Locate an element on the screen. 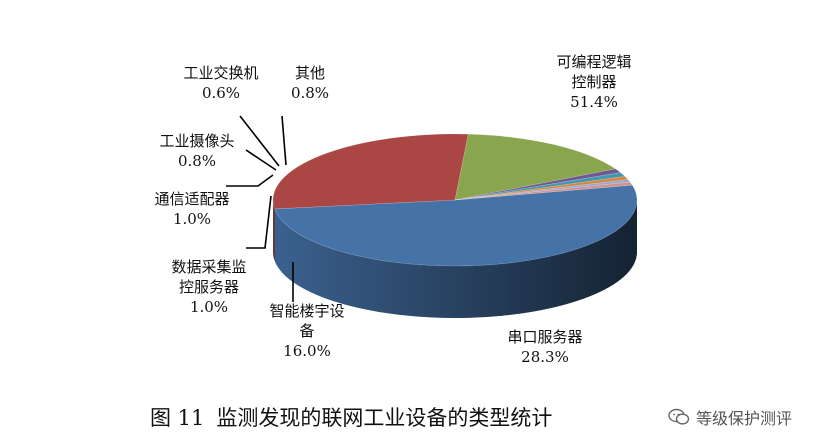 Image resolution: width=836 pixels, height=448 pixels. wechat-icon is located at coordinates (679, 416).